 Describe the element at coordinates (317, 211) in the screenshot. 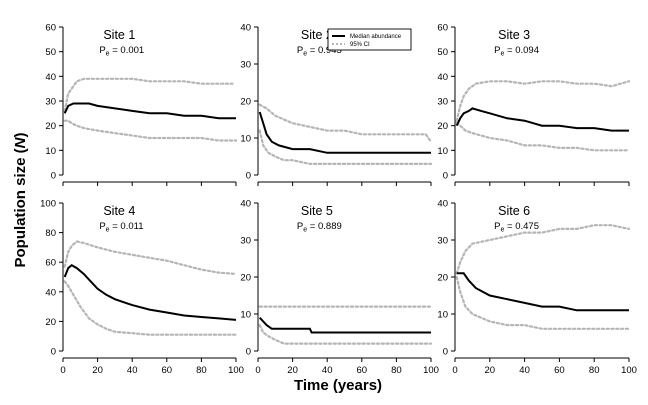

I see `panel-title: Site 5` at that location.